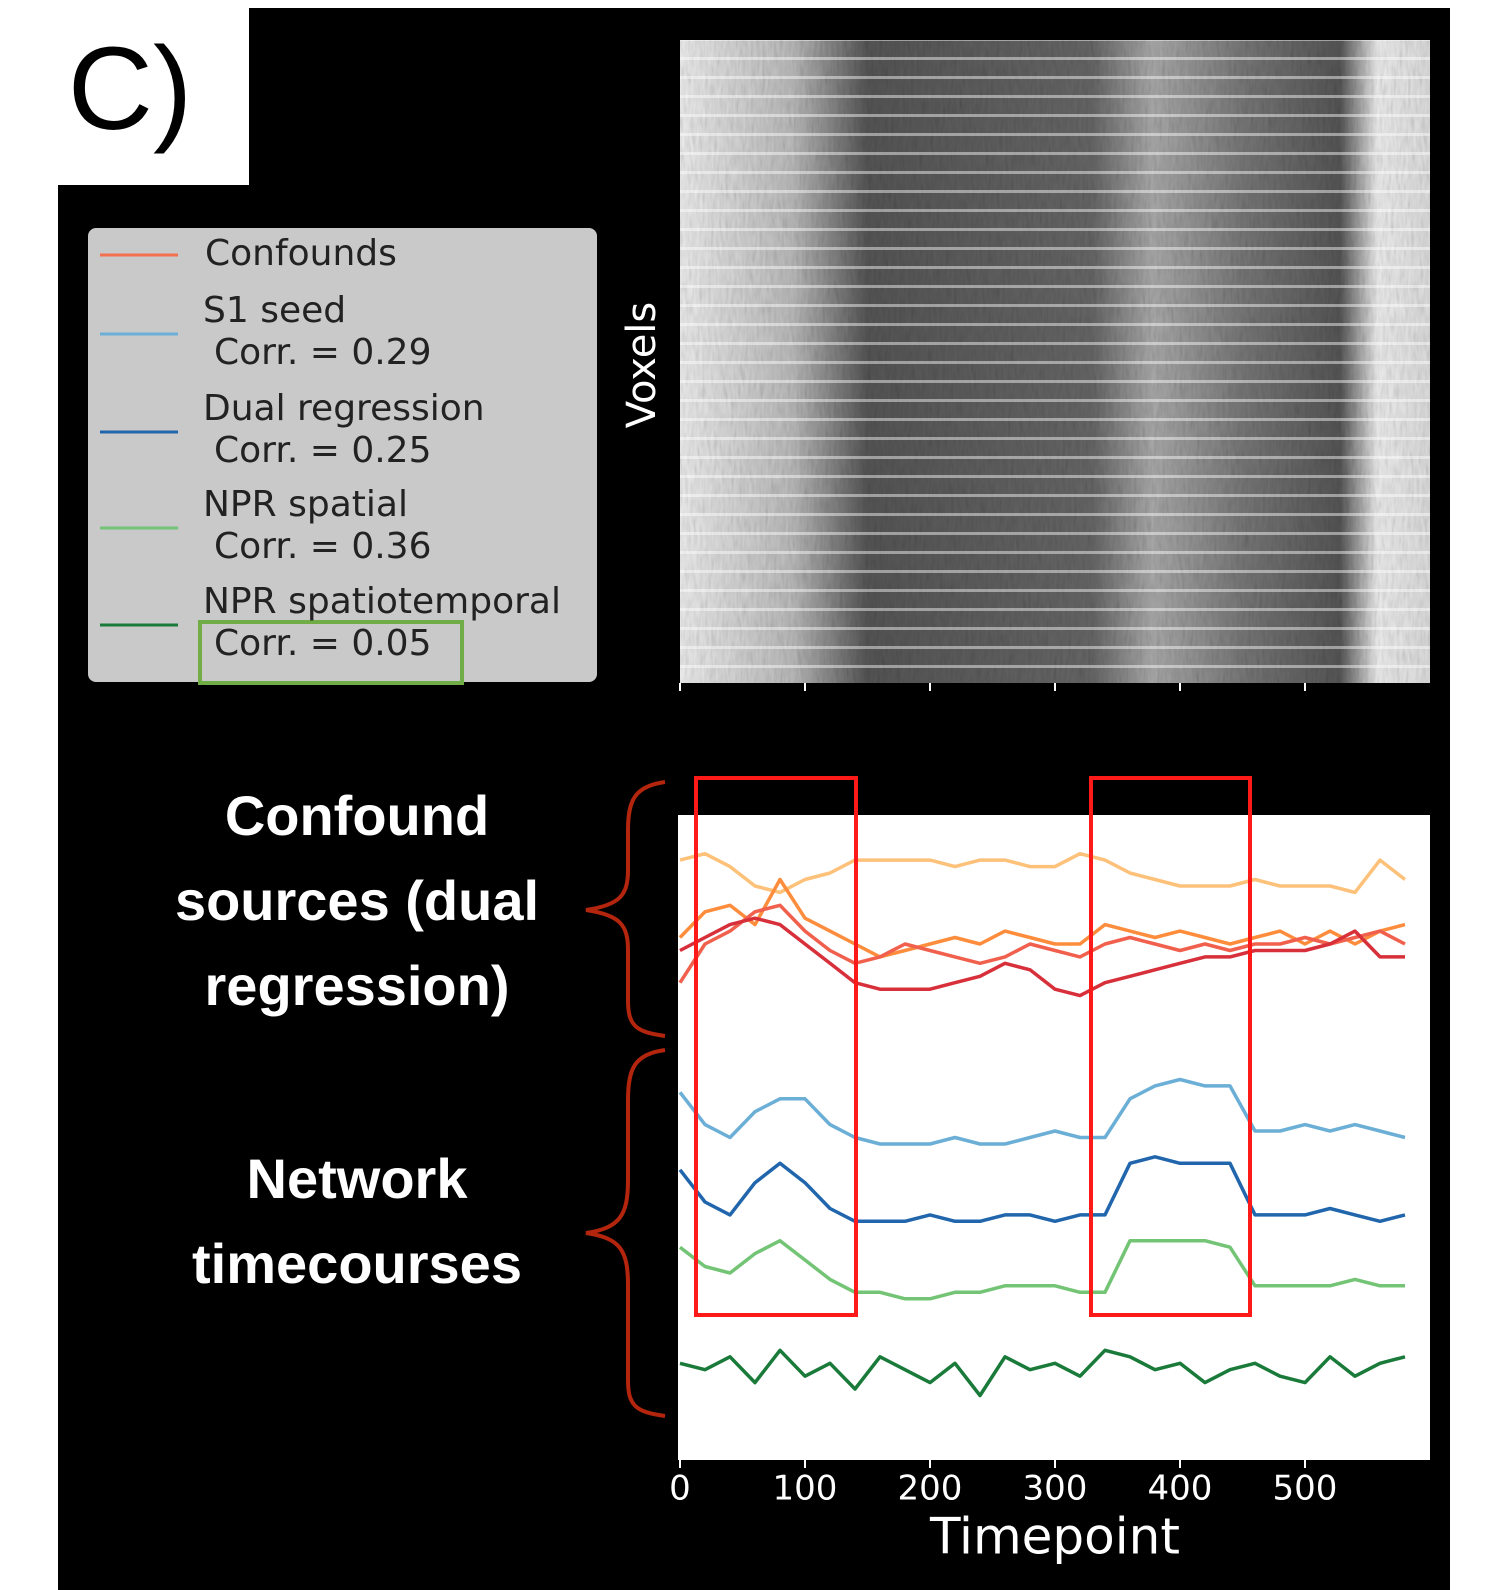 The image size is (1508, 1590). I want to click on panel-label: C), so click(130, 89).